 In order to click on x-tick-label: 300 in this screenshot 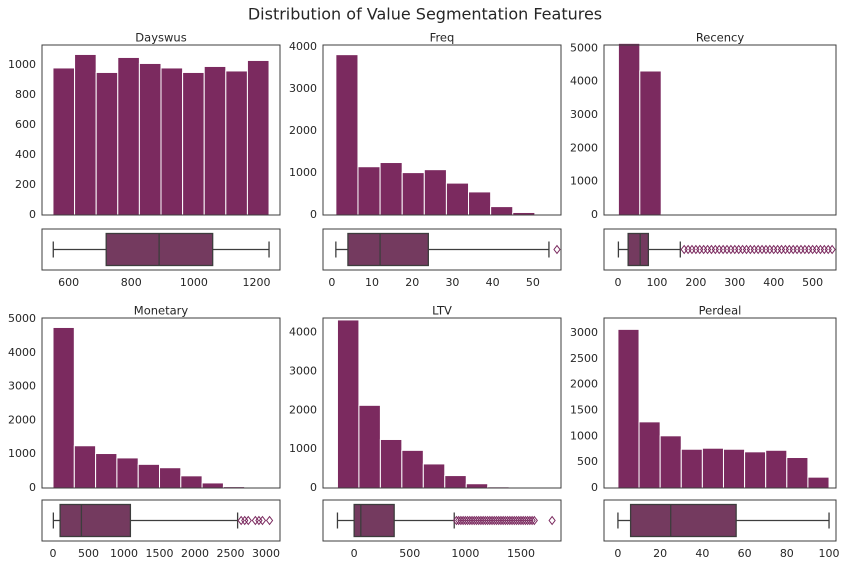, I will do `click(734, 282)`.